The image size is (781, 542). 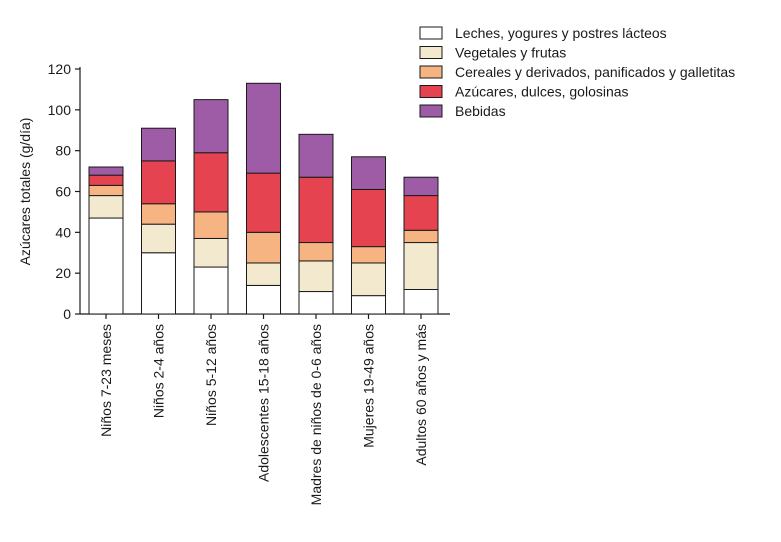 I want to click on y-tick-label: 120, so click(x=60, y=69).